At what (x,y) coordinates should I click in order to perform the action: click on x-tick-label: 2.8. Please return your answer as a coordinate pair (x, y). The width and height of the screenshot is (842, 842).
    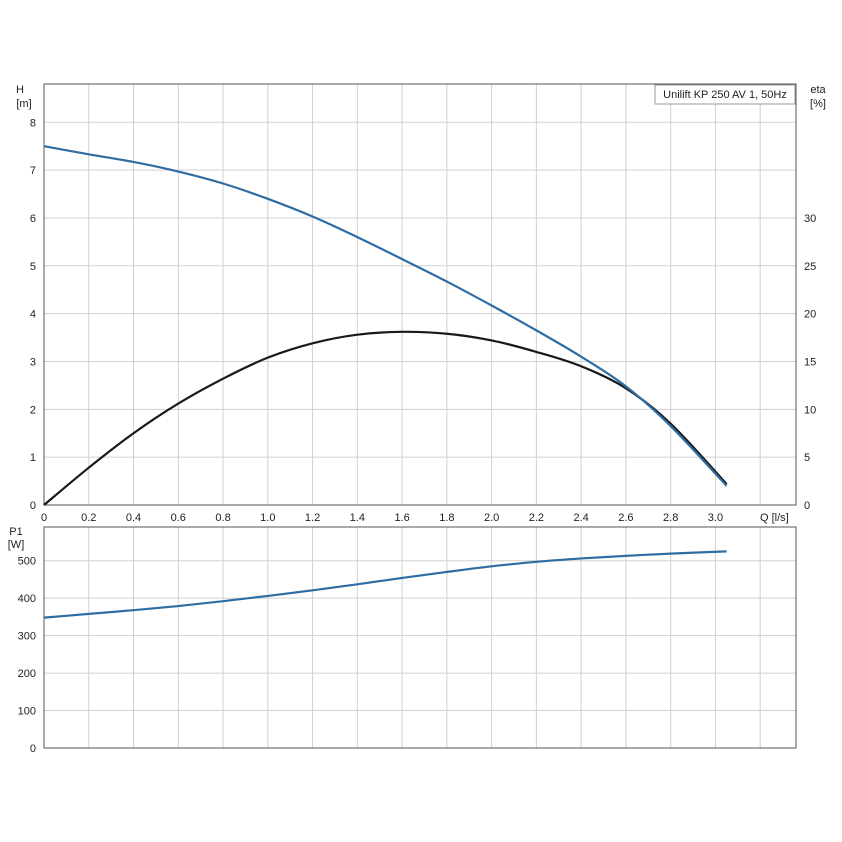
    Looking at the image, I should click on (670, 518).